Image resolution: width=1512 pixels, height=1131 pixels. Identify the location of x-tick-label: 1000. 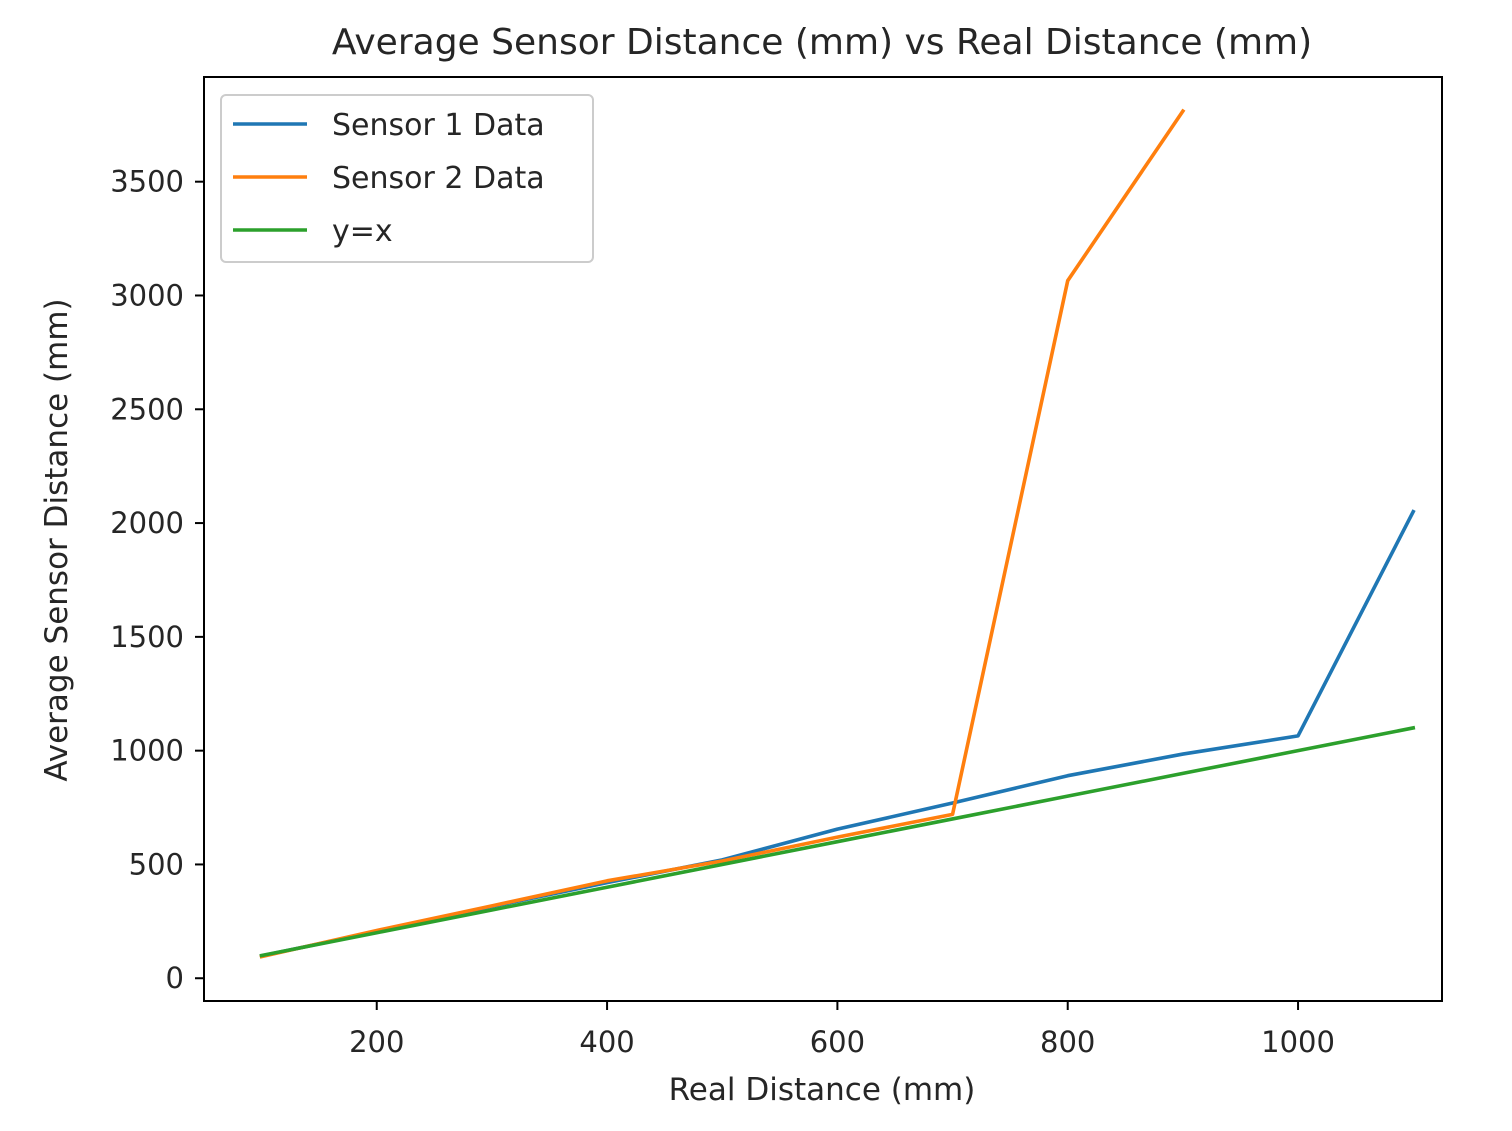
(1298, 1042).